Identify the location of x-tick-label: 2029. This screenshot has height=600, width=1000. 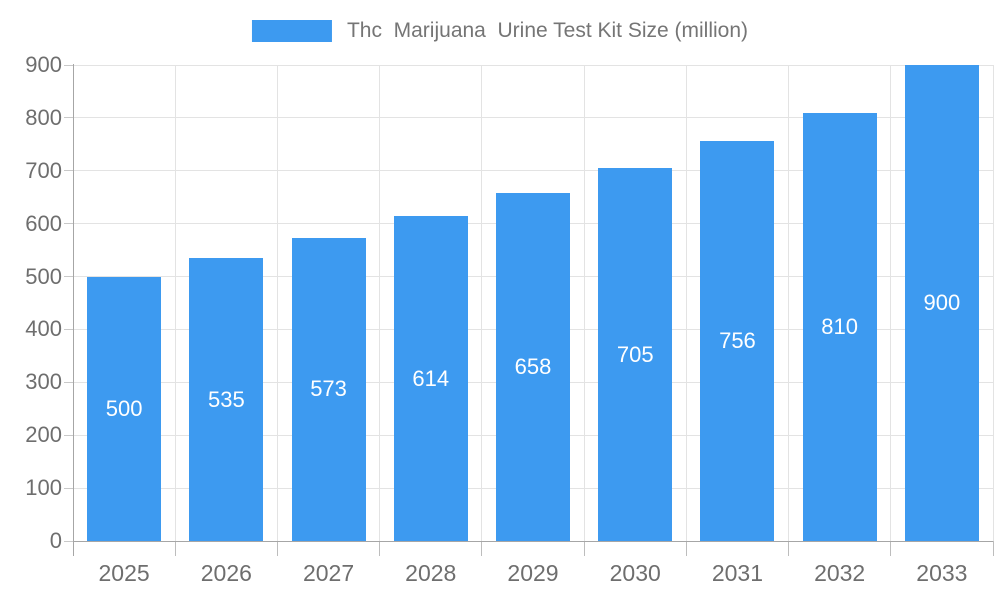
(533, 573).